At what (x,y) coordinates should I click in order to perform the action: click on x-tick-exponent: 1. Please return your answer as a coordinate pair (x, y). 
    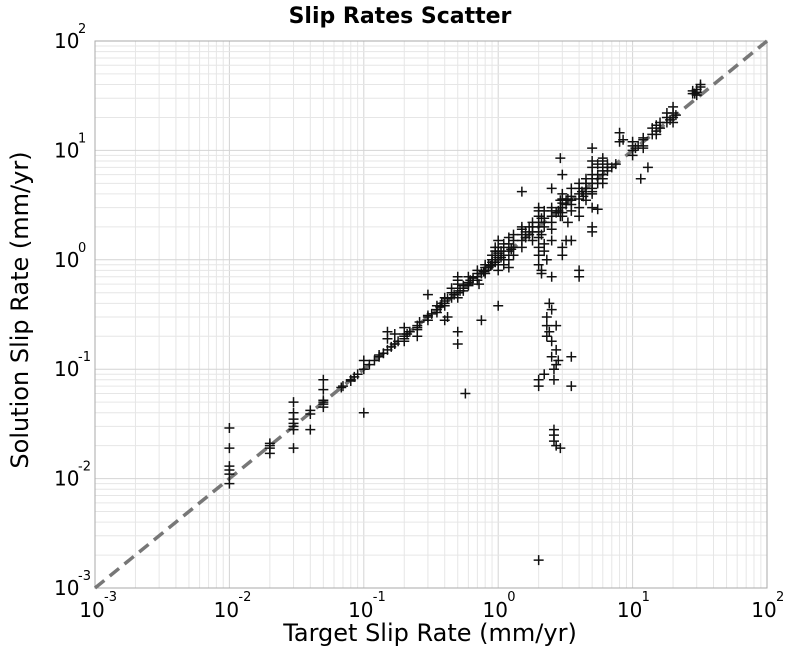
    Looking at the image, I should click on (646, 597).